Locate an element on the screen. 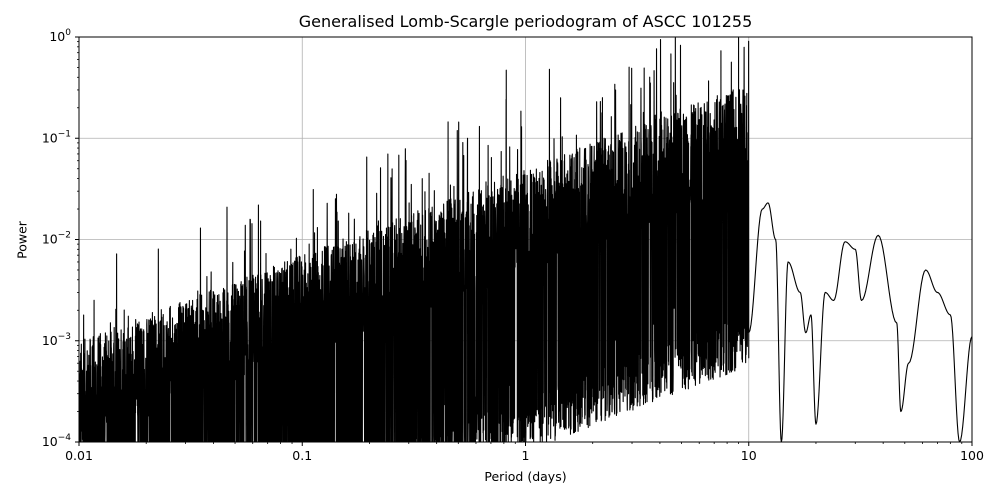  y-tick-label: 10⁻³ is located at coordinates (56, 340).